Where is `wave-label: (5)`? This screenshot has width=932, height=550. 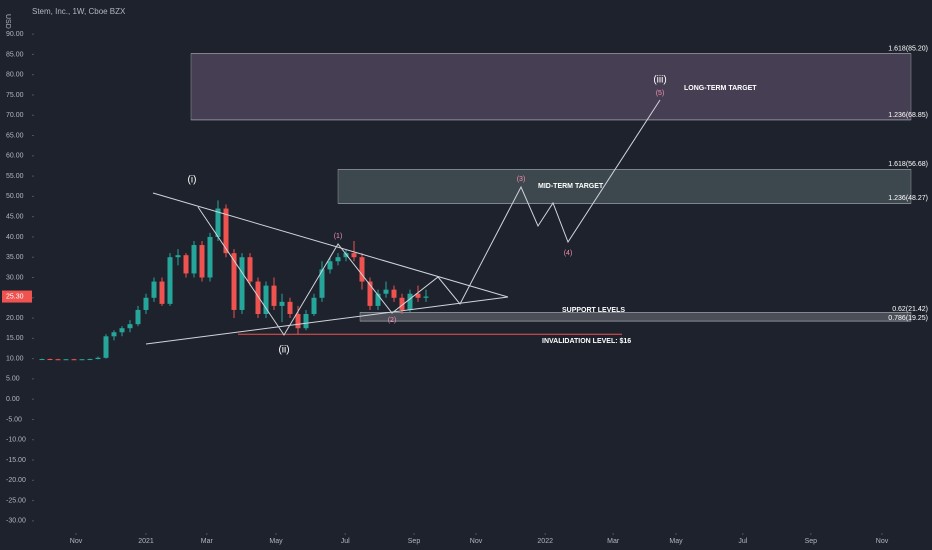
wave-label: (5) is located at coordinates (660, 93).